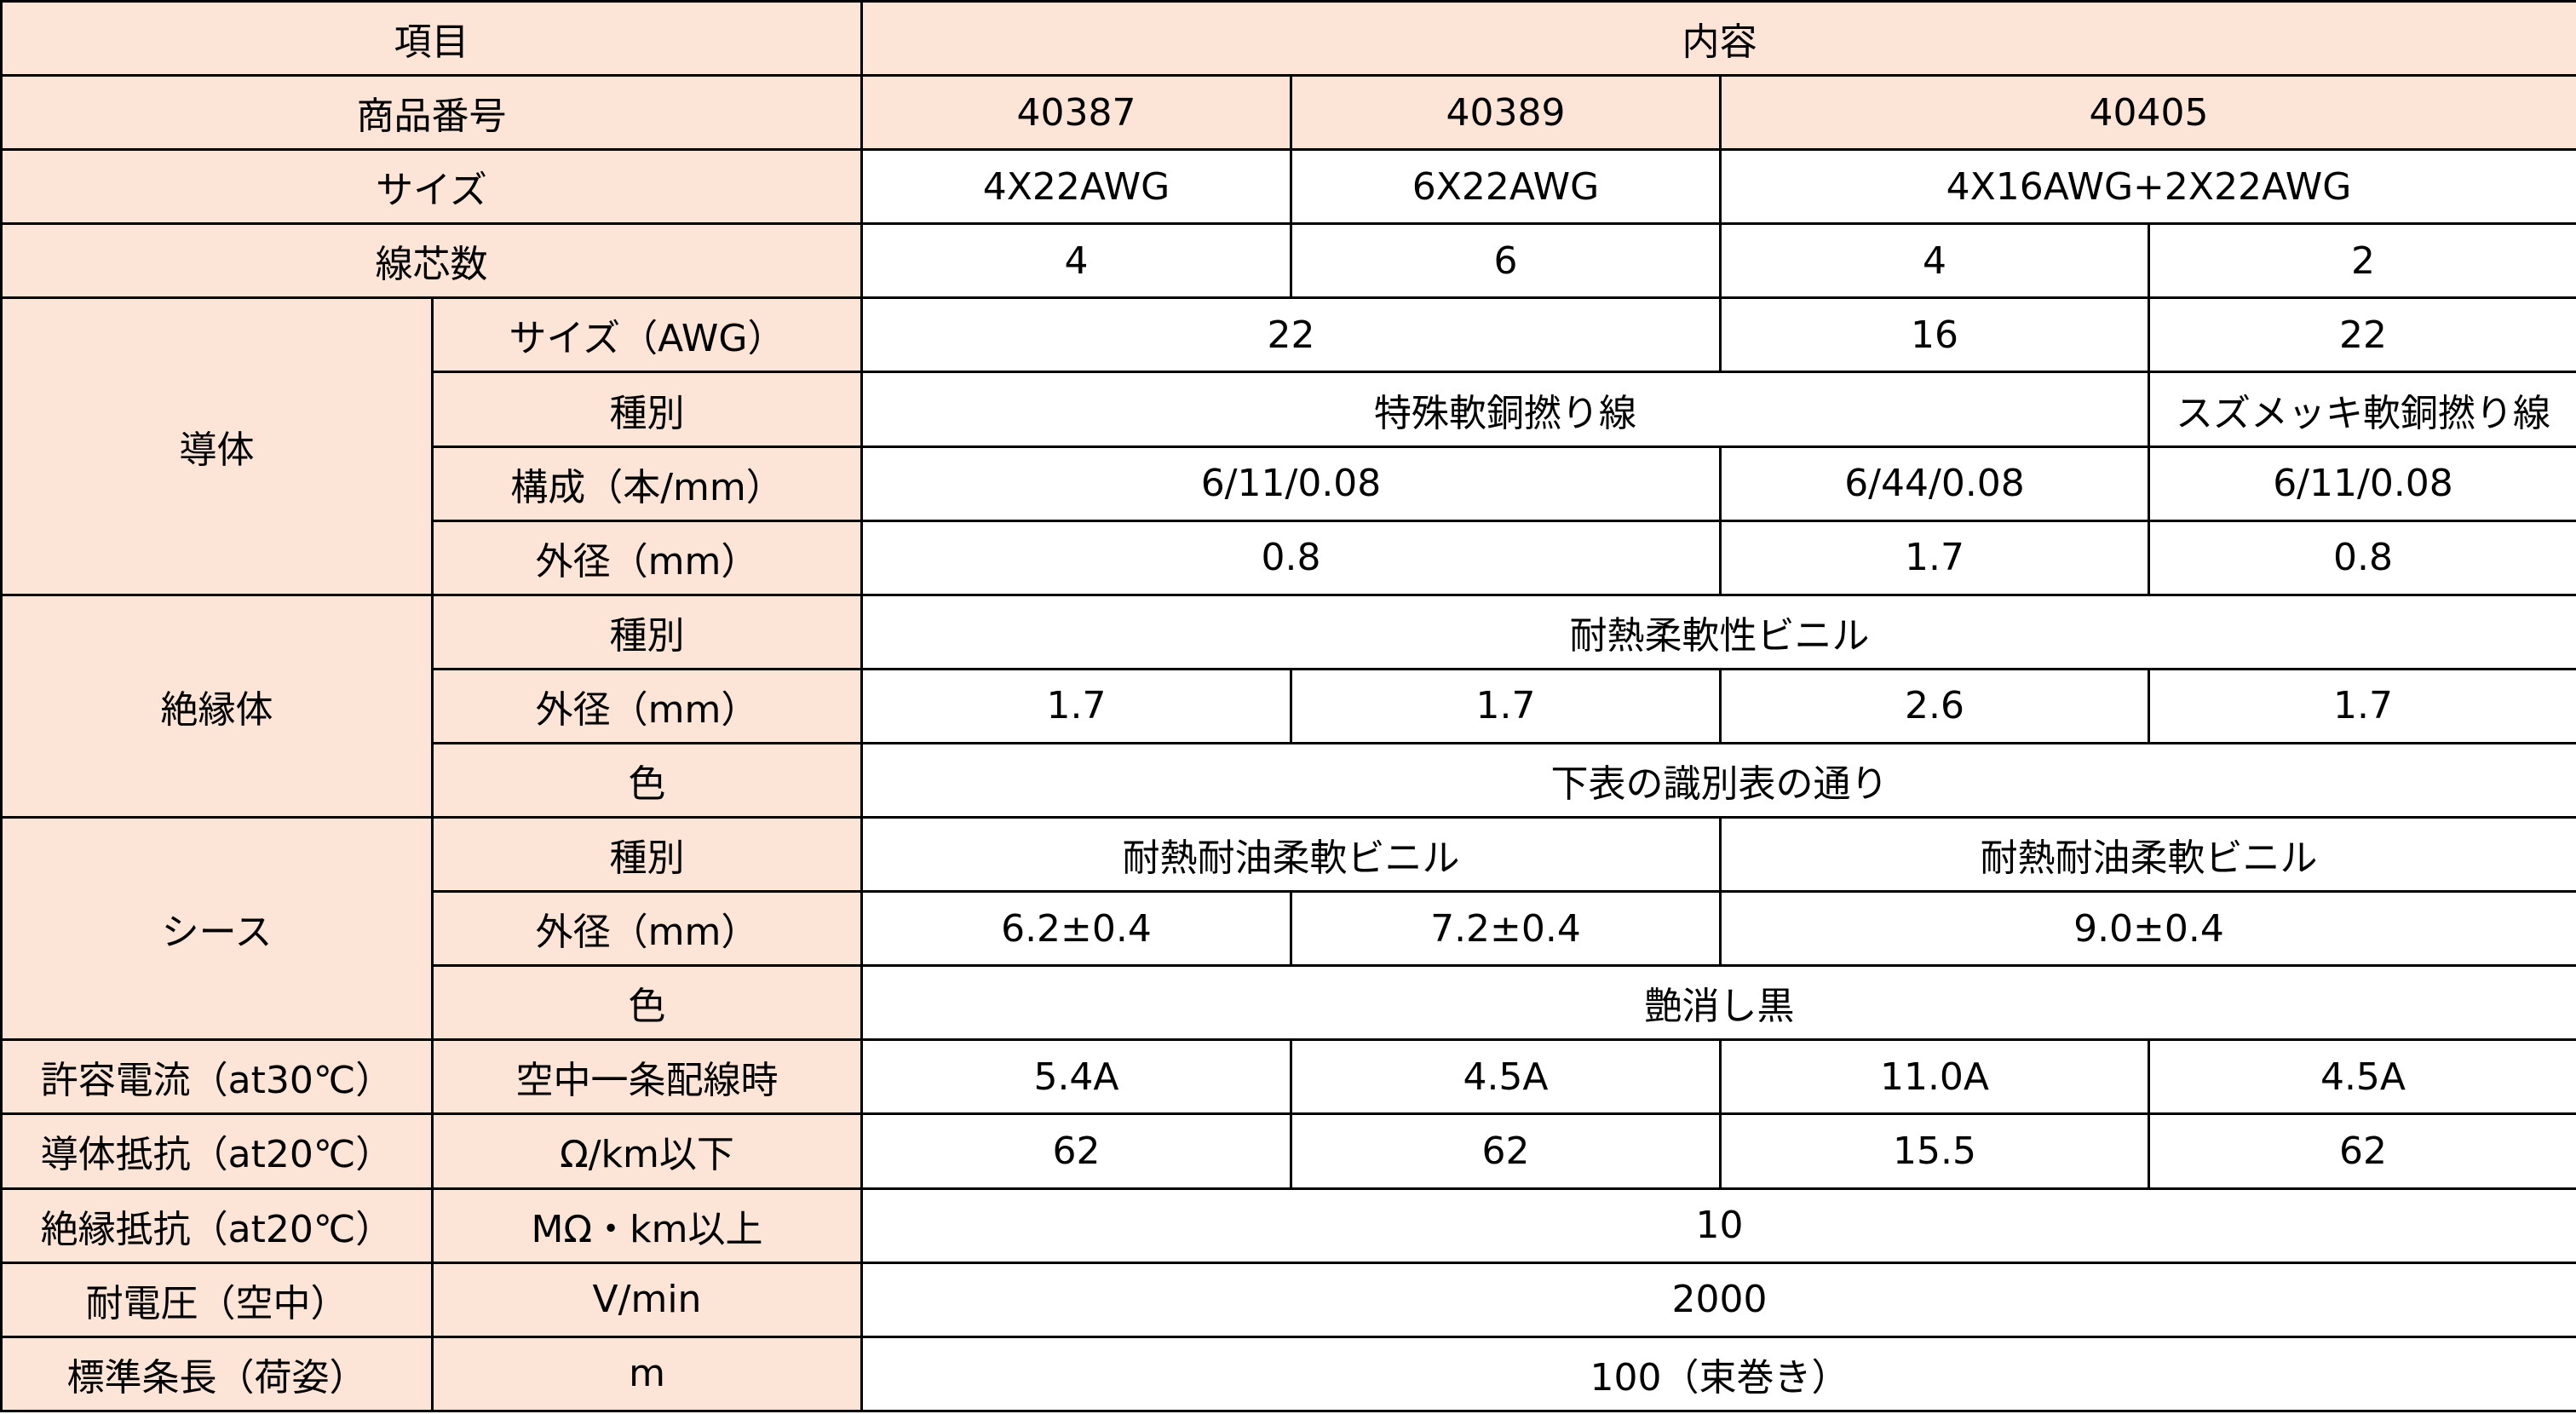 Image resolution: width=2576 pixels, height=1414 pixels. I want to click on row: 構成（本/mm） 6/11/0.08 6/44/0.08 6/11/0.08, so click(1289, 483).